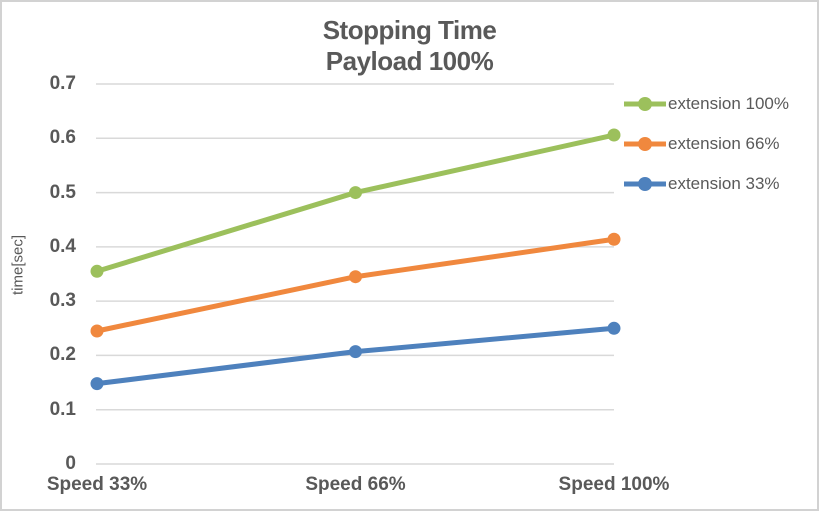 The image size is (819, 511). What do you see at coordinates (70, 463) in the screenshot?
I see `y-tick-label: 0` at bounding box center [70, 463].